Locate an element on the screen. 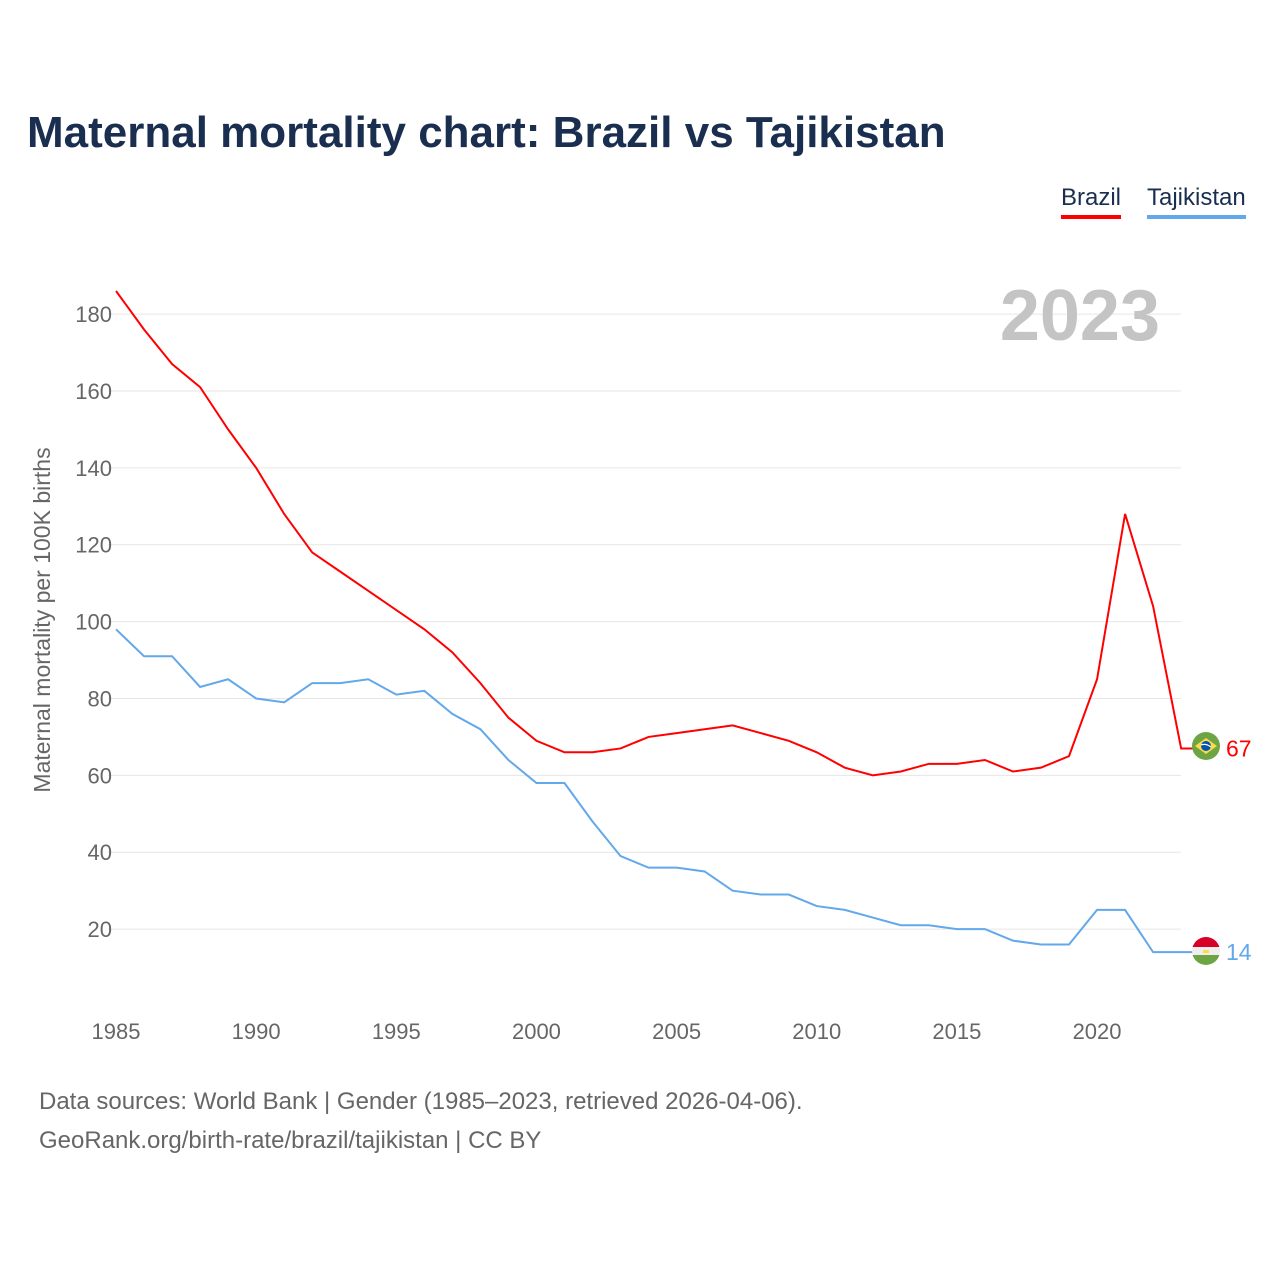  y-tick-label: 40 is located at coordinates (100, 852).